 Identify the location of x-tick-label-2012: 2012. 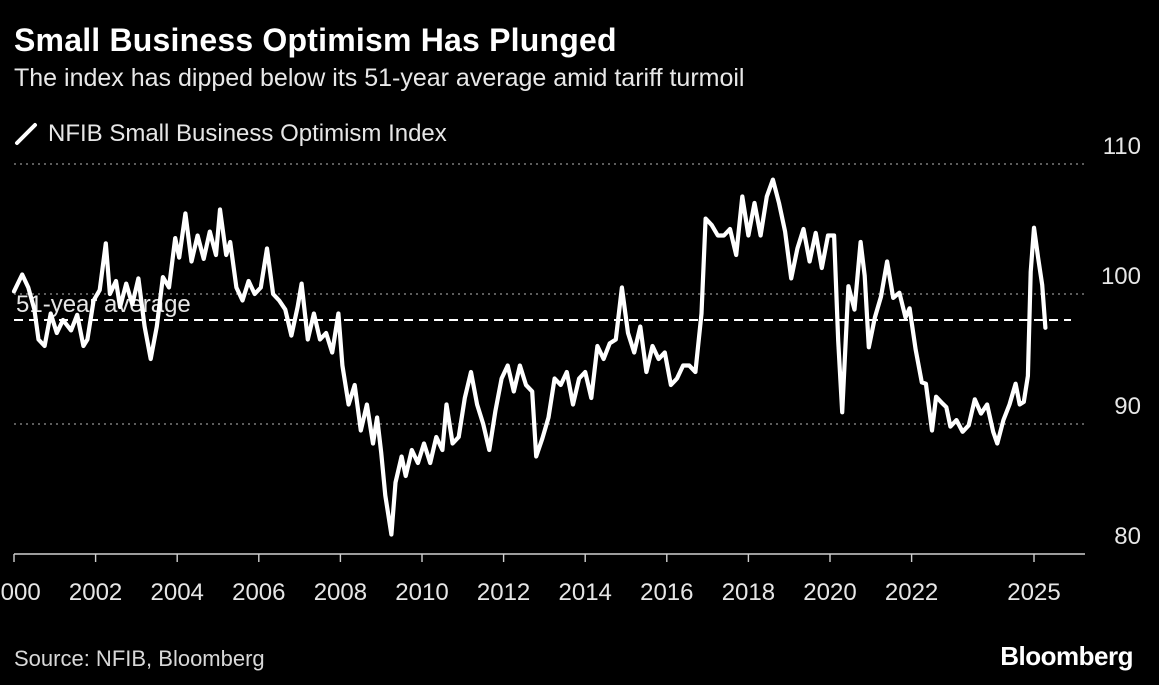
(503, 592).